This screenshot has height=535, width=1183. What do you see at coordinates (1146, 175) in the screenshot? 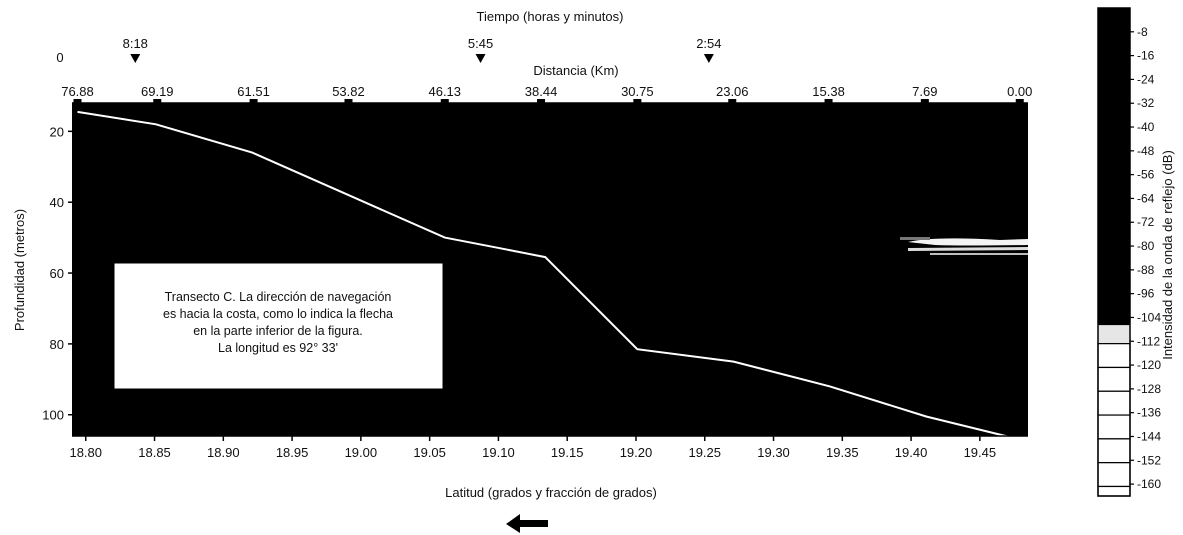
I see `colorbar-tick-label: -56` at bounding box center [1146, 175].